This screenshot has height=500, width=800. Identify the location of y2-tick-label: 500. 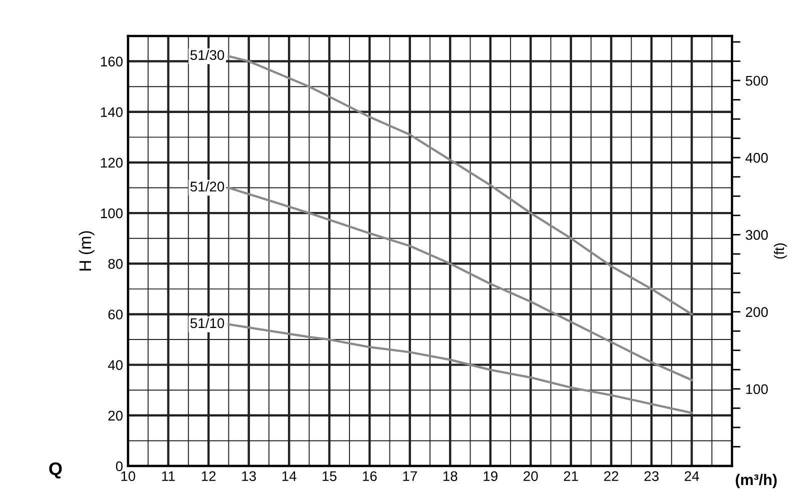
(757, 81).